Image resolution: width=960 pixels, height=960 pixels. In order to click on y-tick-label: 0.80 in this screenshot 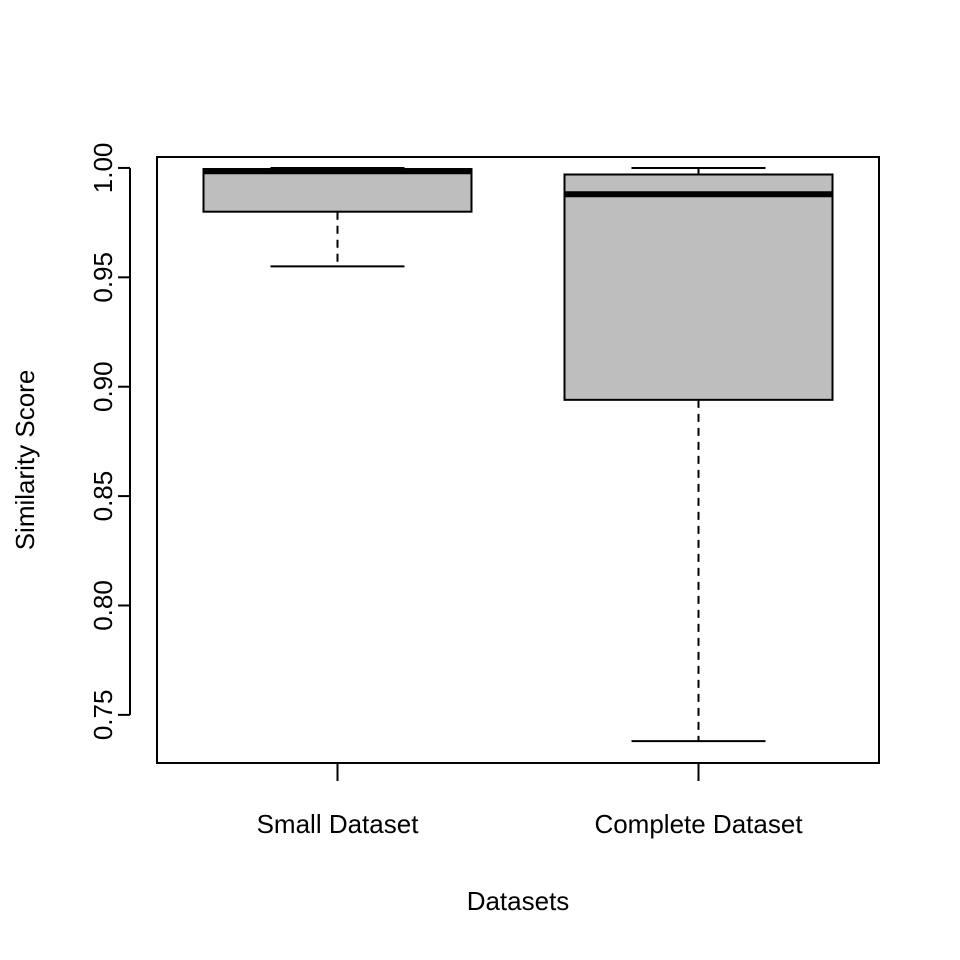, I will do `click(103, 605)`.